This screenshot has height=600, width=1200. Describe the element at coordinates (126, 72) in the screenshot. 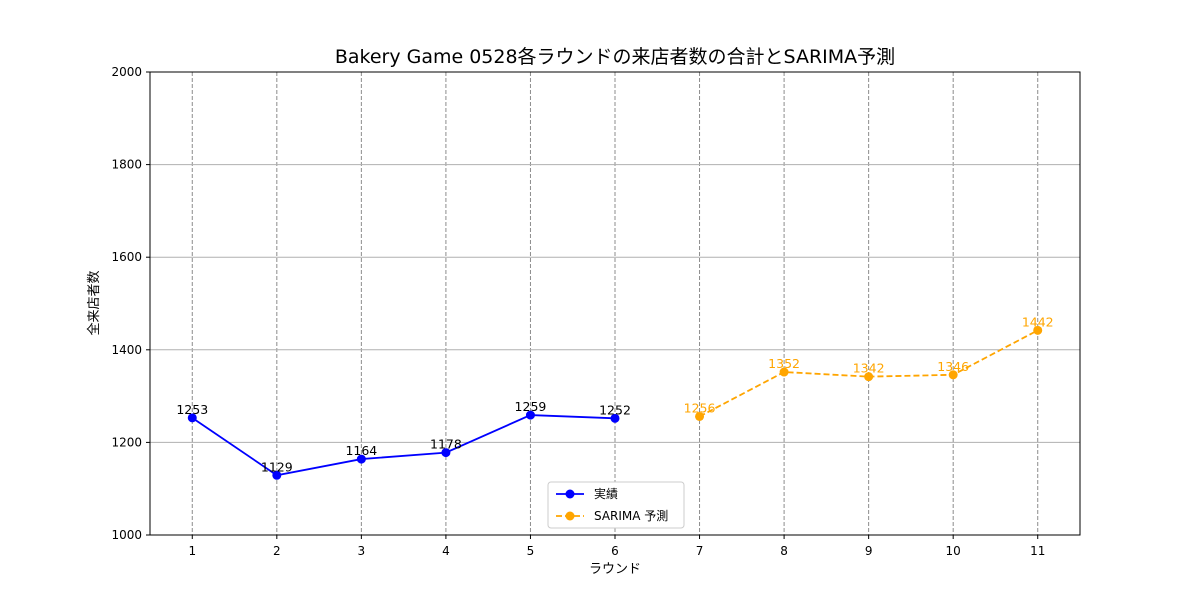

I see `y-tick-label: 2000` at that location.